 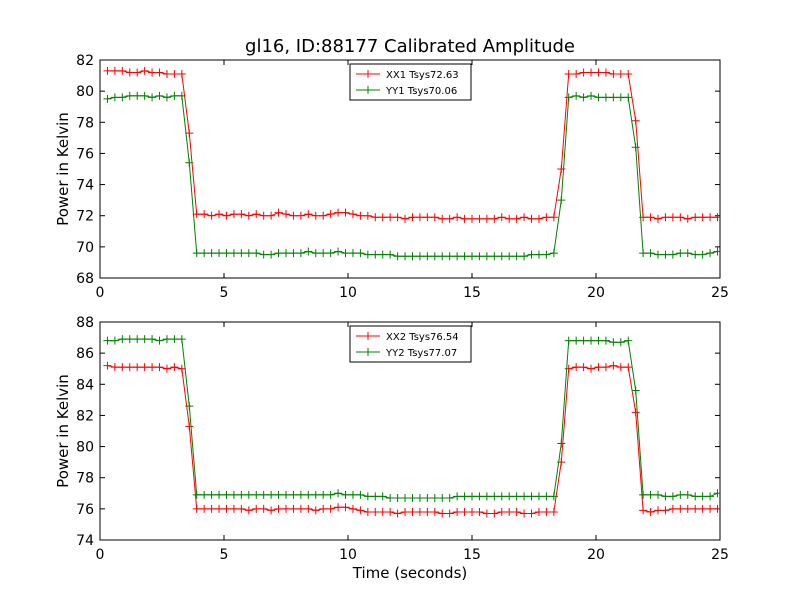 I want to click on legend-label: XX2 Tsys76.54, so click(x=422, y=337).